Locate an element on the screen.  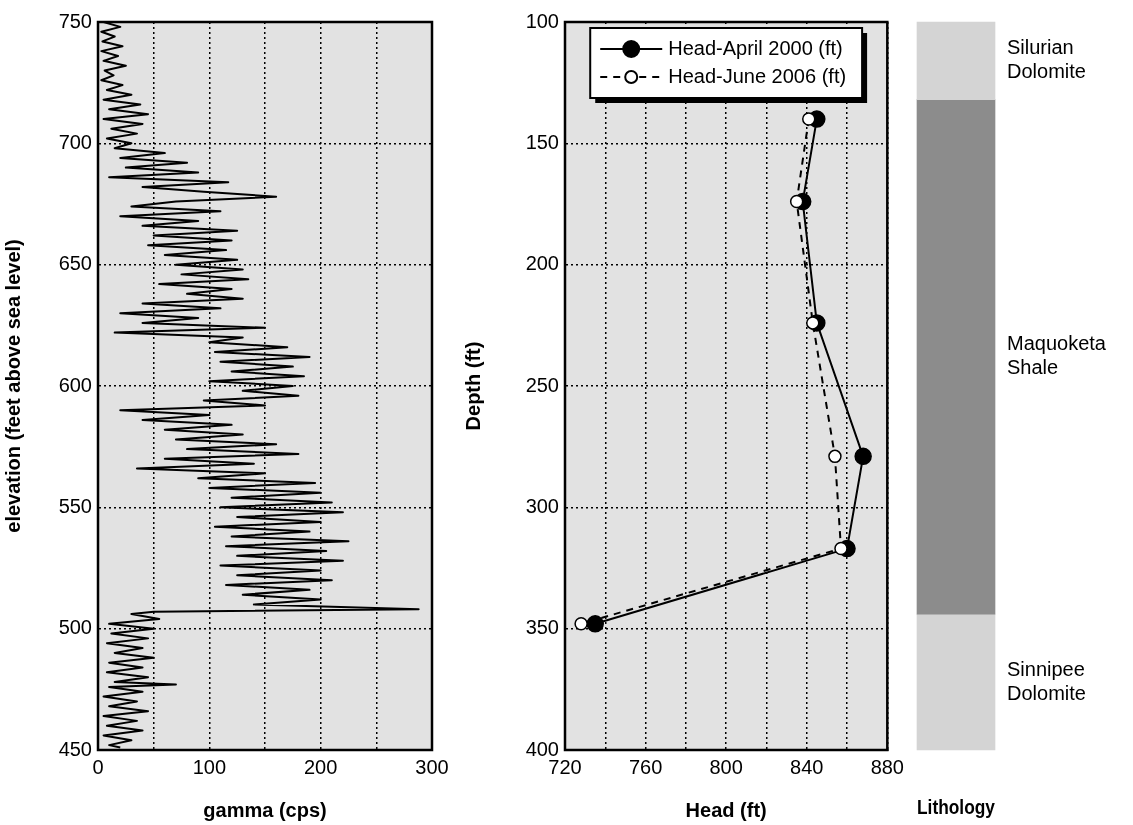
x-tick-label: 760 is located at coordinates (645, 766).